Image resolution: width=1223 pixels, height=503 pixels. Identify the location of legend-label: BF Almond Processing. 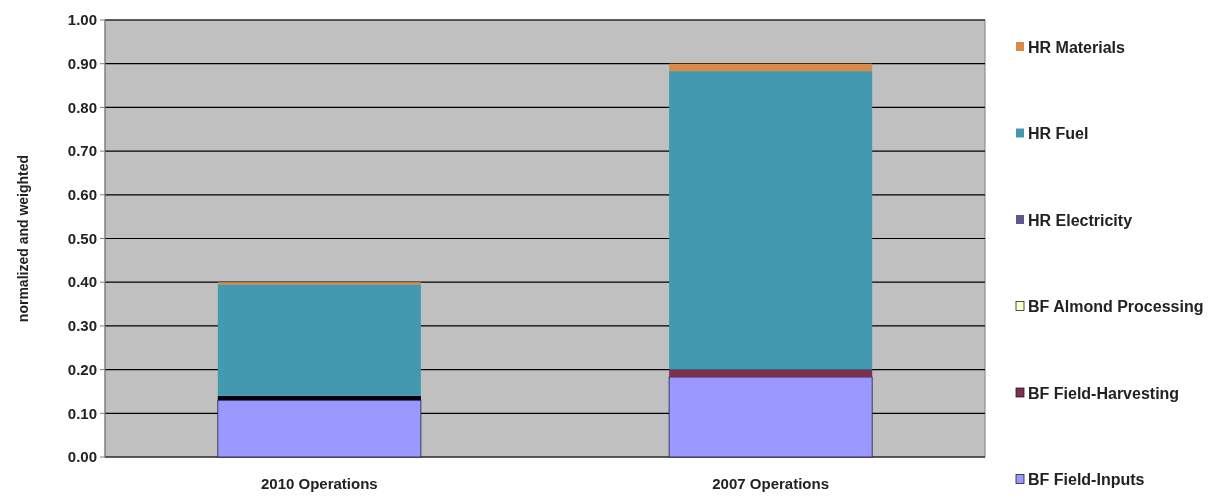
(1116, 307).